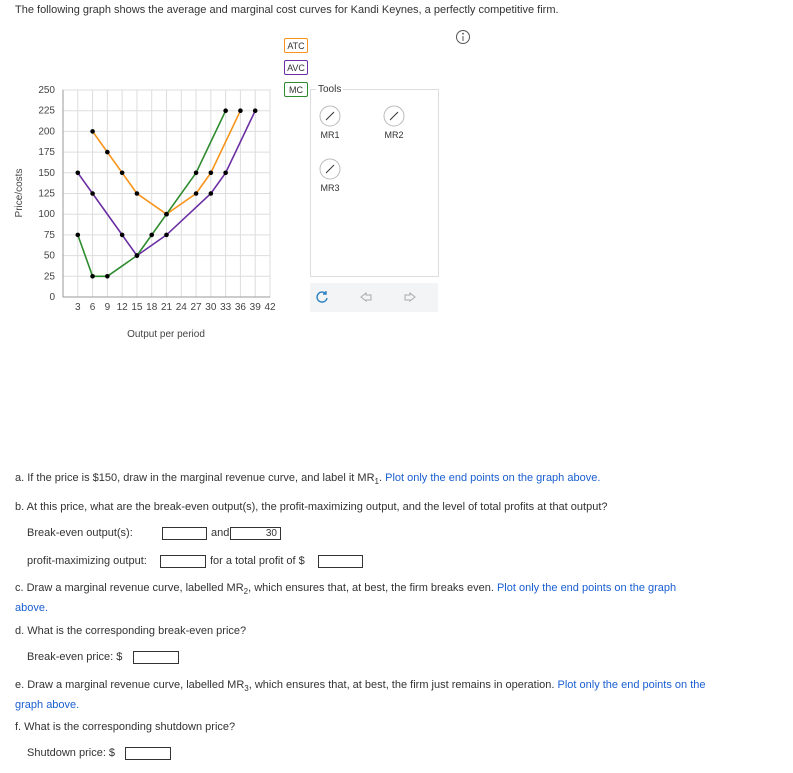 This screenshot has width=793, height=773. Describe the element at coordinates (322, 297) in the screenshot. I see `reset-icon` at that location.